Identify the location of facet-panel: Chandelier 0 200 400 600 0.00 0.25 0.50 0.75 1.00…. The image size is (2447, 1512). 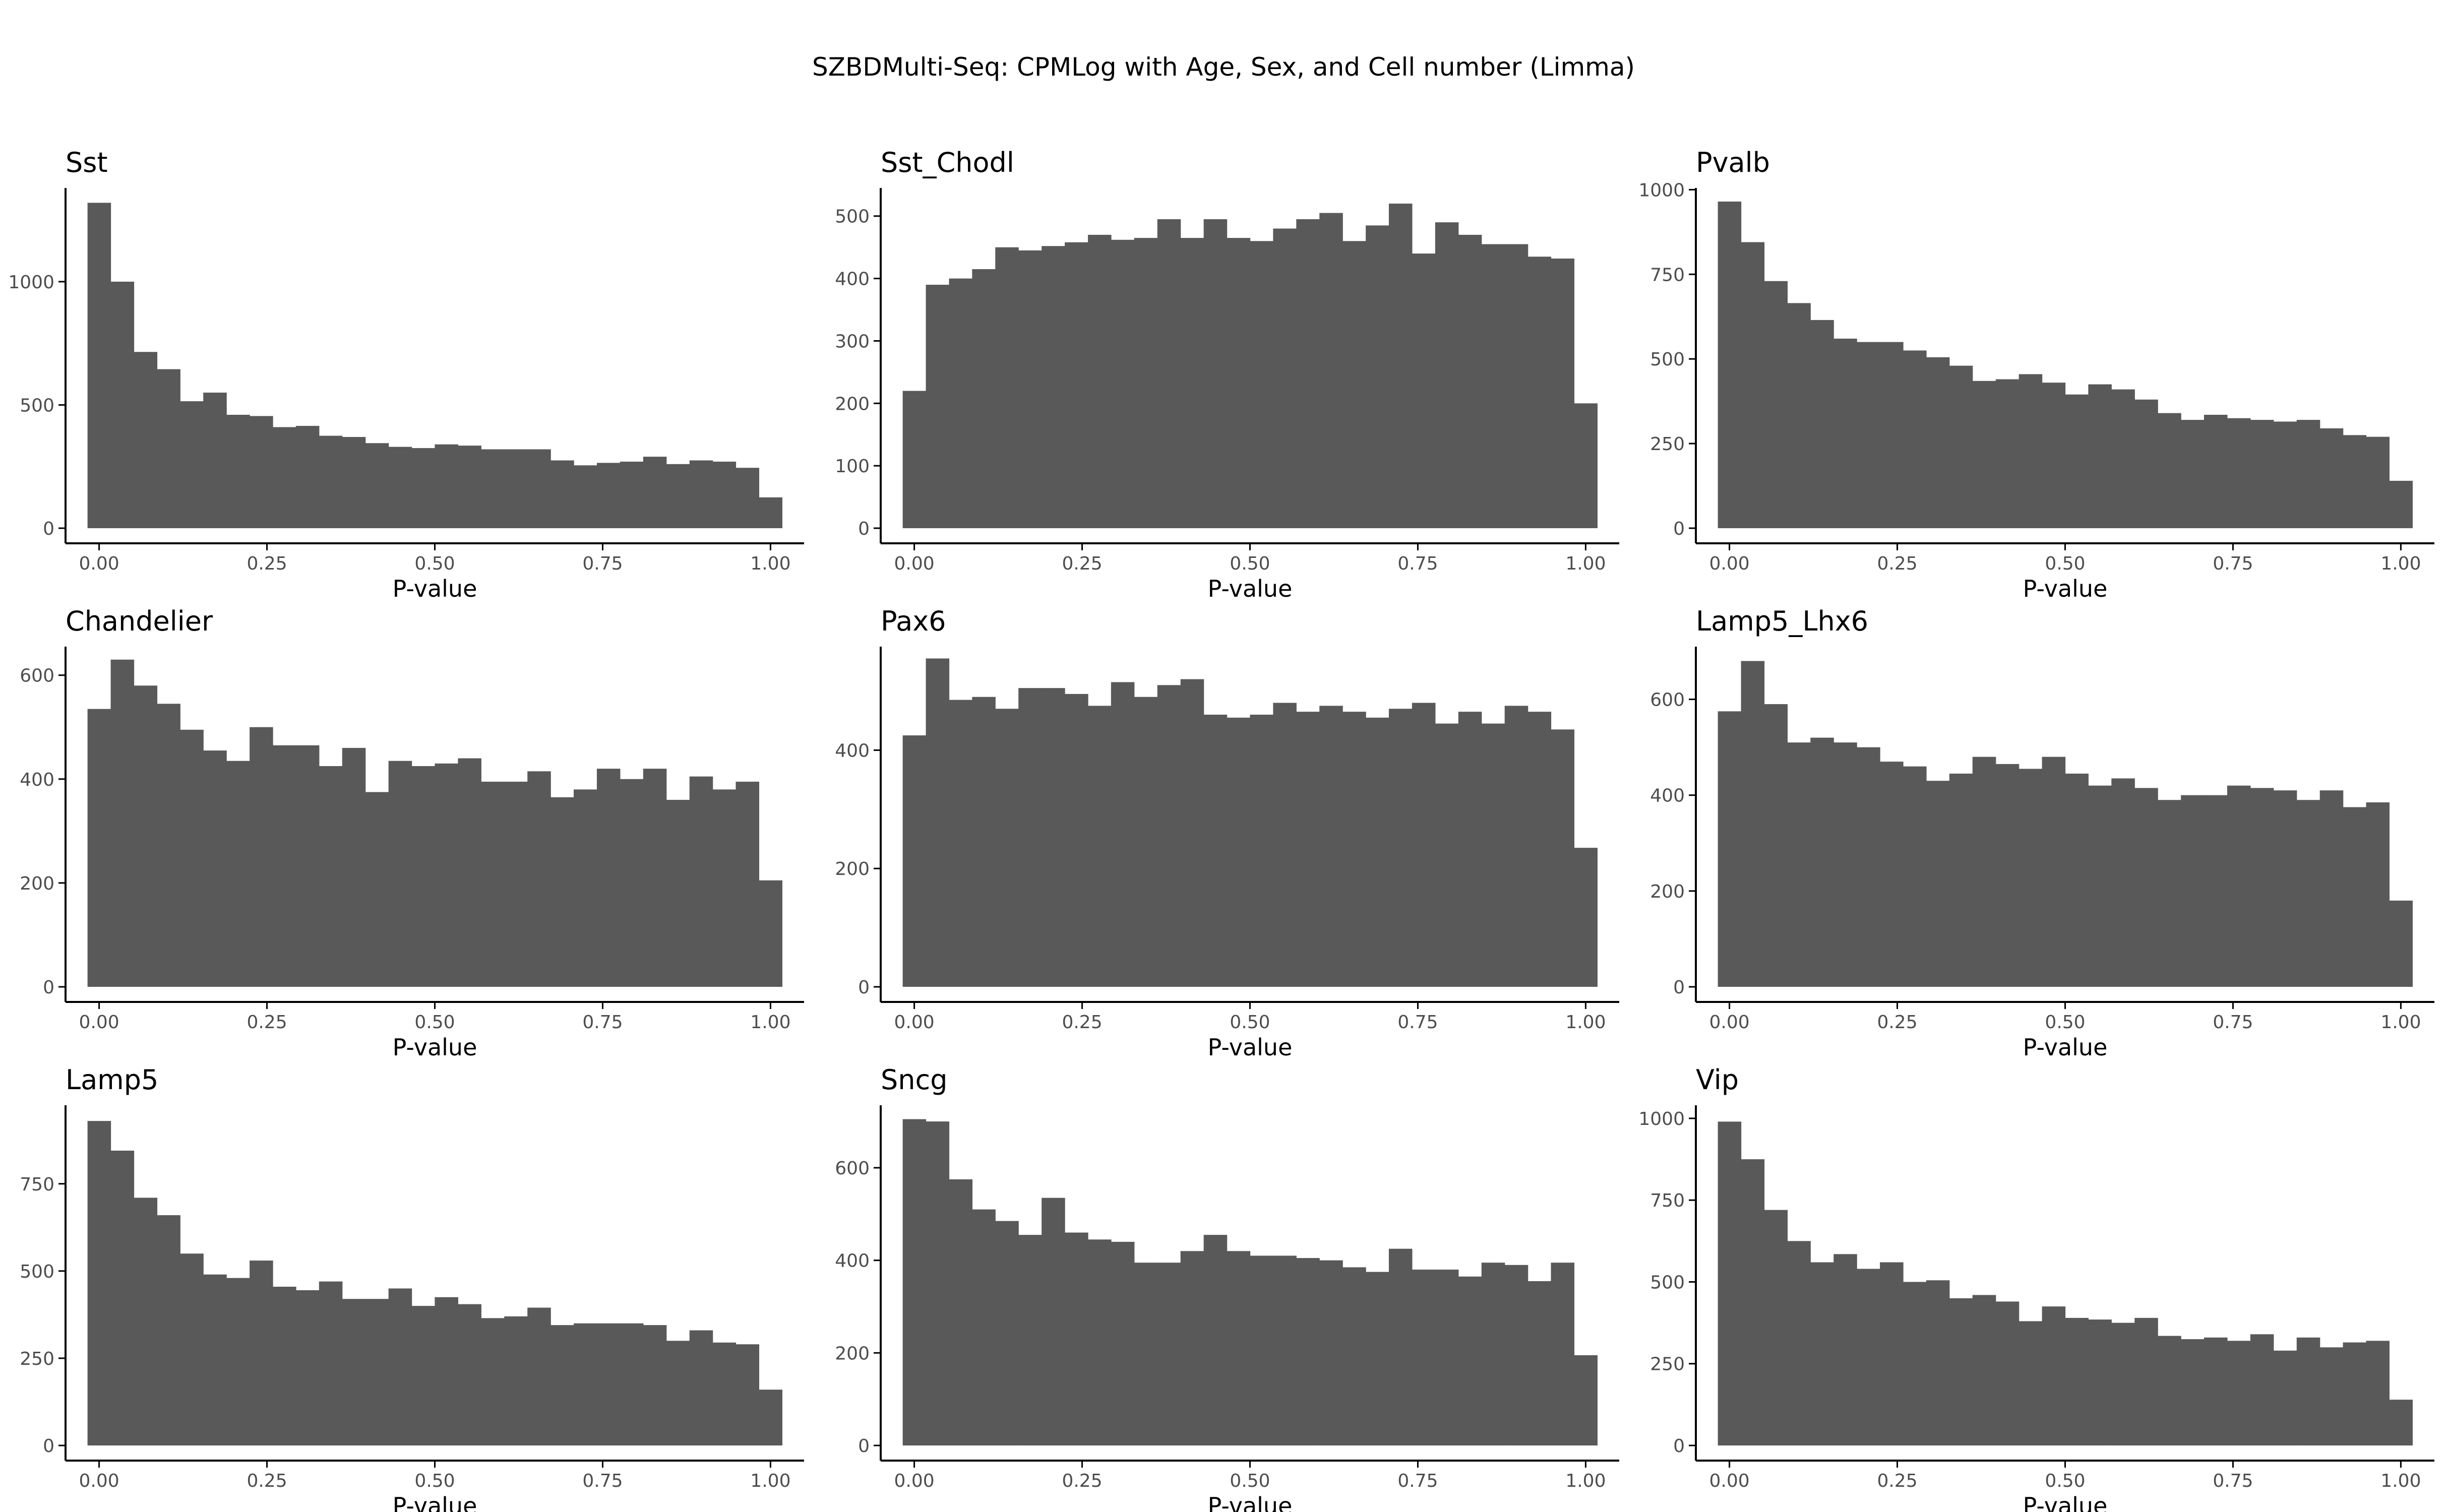
(412, 833).